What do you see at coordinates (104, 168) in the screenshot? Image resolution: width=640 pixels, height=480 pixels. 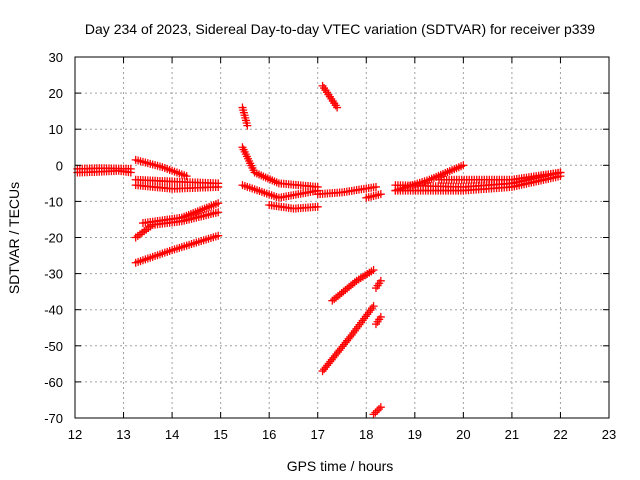 I see `series-seg-b` at bounding box center [104, 168].